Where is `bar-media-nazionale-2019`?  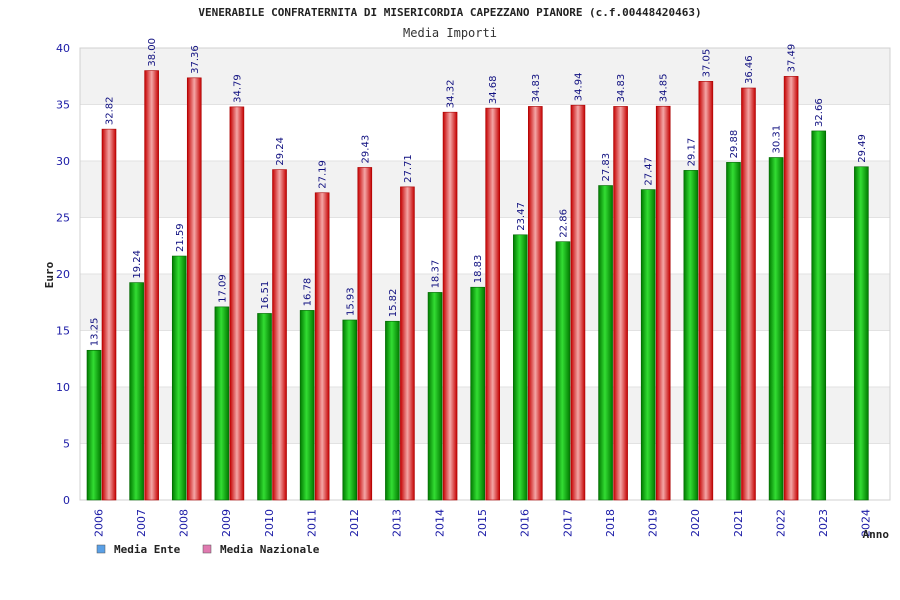
bar-media-nazionale-2019 is located at coordinates (663, 303).